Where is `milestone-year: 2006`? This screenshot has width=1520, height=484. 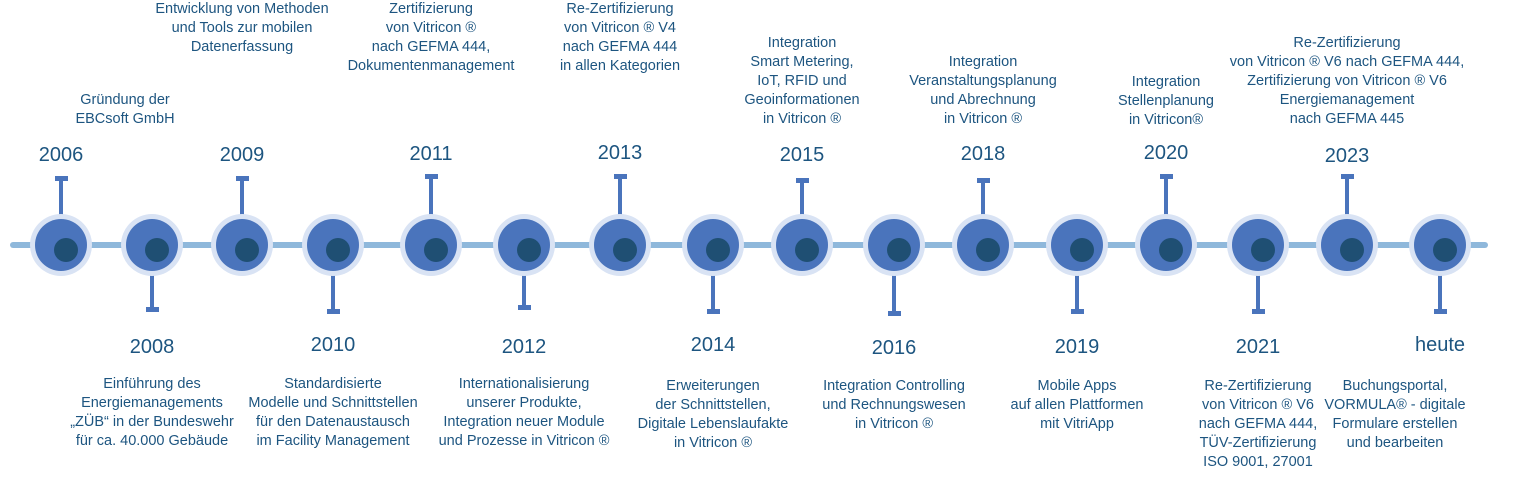
milestone-year: 2006 is located at coordinates (61, 155).